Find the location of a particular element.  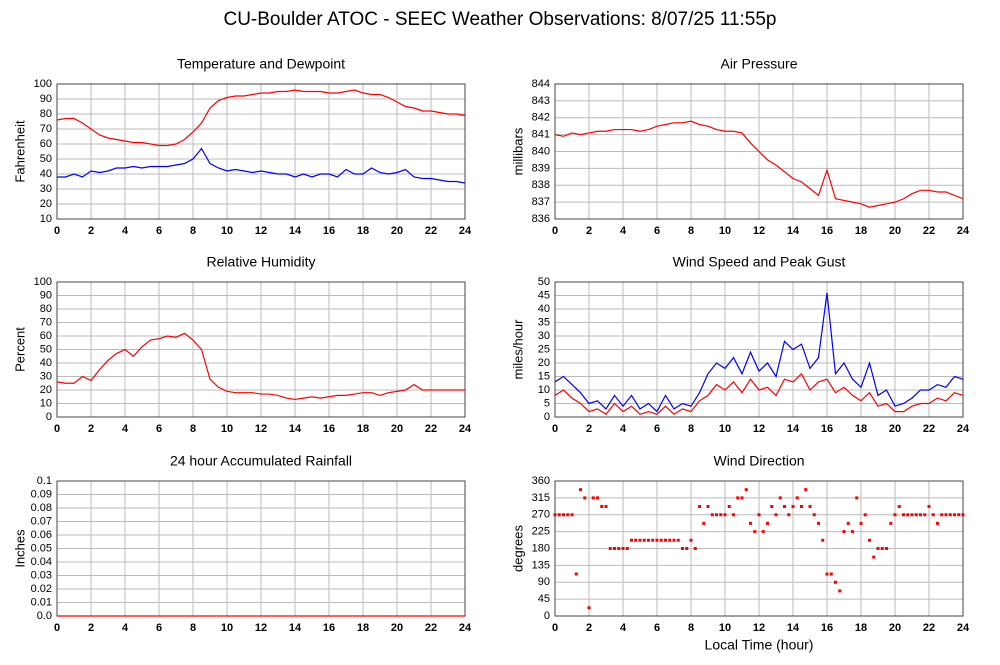

y-tick-label: 70 is located at coordinates (46, 322).